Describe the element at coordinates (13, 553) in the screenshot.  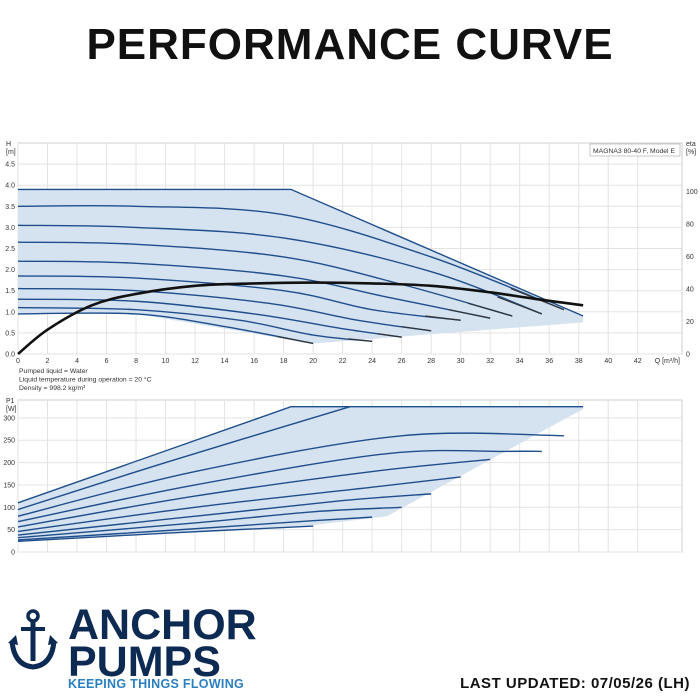
I see `y-tick-label: 0` at that location.